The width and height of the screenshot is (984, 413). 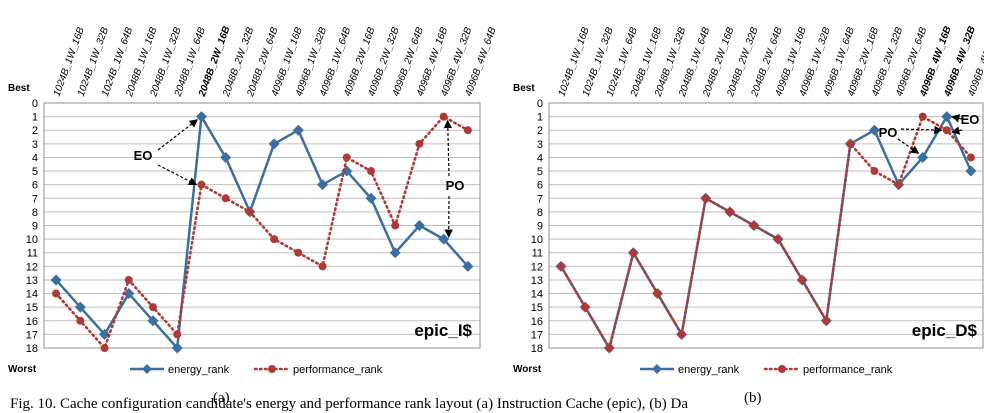 I want to click on y-tick-label: 5, so click(x=540, y=172).